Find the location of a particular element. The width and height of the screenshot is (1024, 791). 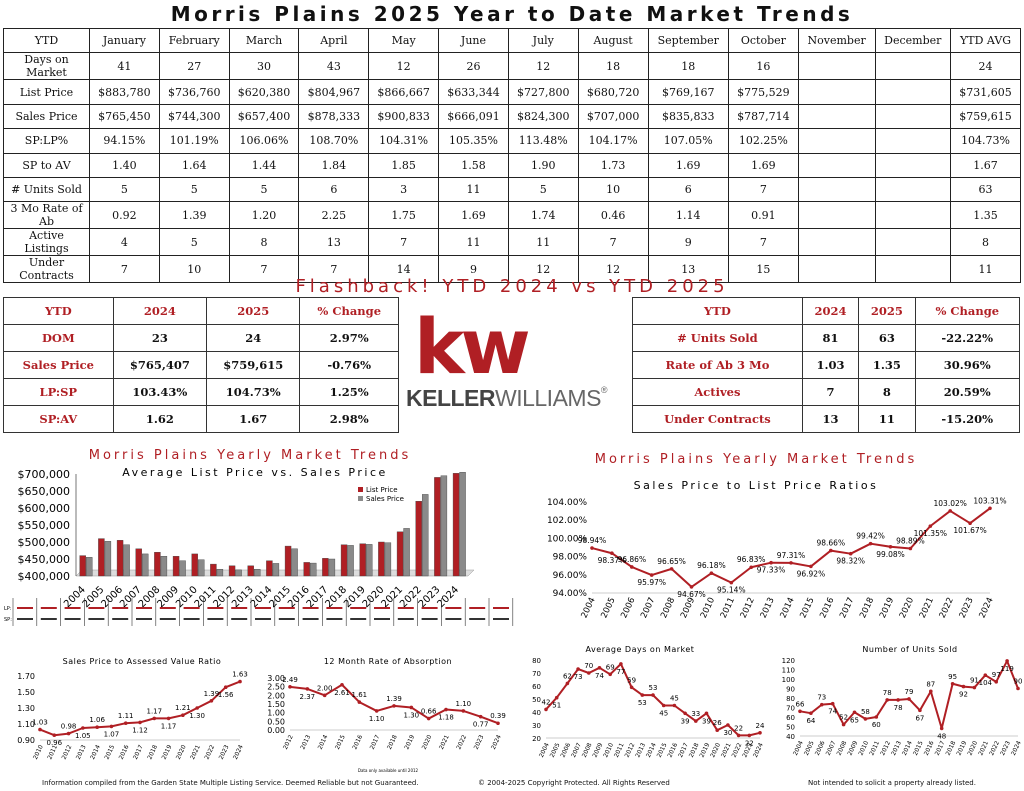

x-tick-label: 2018 is located at coordinates (152, 752).